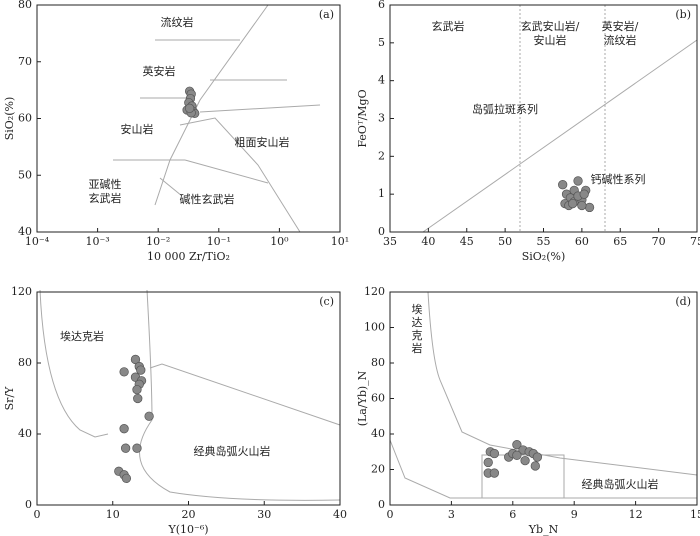 Image resolution: width=700 pixels, height=536 pixels. What do you see at coordinates (326, 14) in the screenshot?
I see `panel-label: (a)` at bounding box center [326, 14].